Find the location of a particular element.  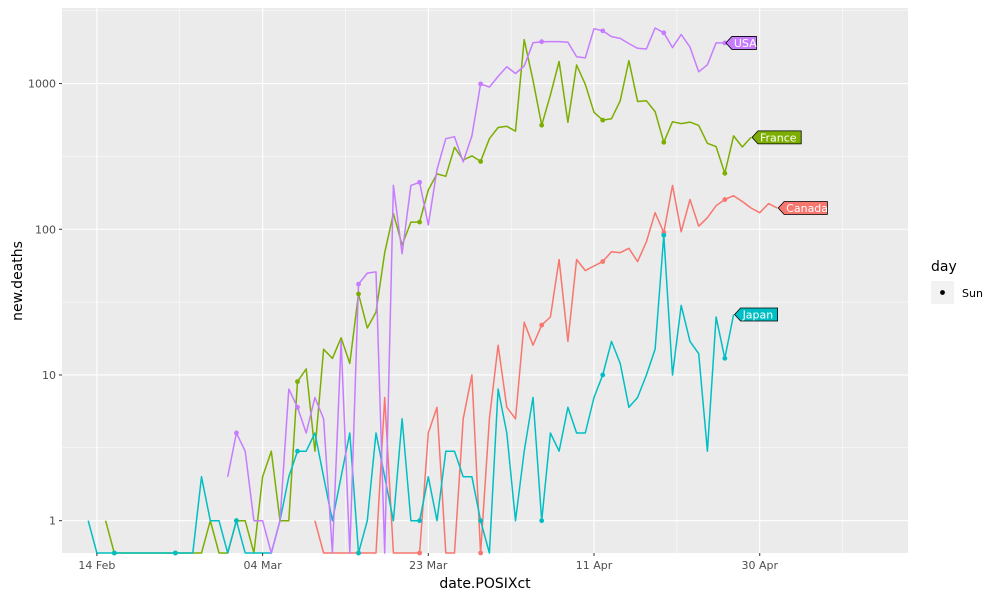

x-axis: 14 Feb 04 Mar 23 Mar 11 Apr 30 Apr is located at coordinates (428, 562).